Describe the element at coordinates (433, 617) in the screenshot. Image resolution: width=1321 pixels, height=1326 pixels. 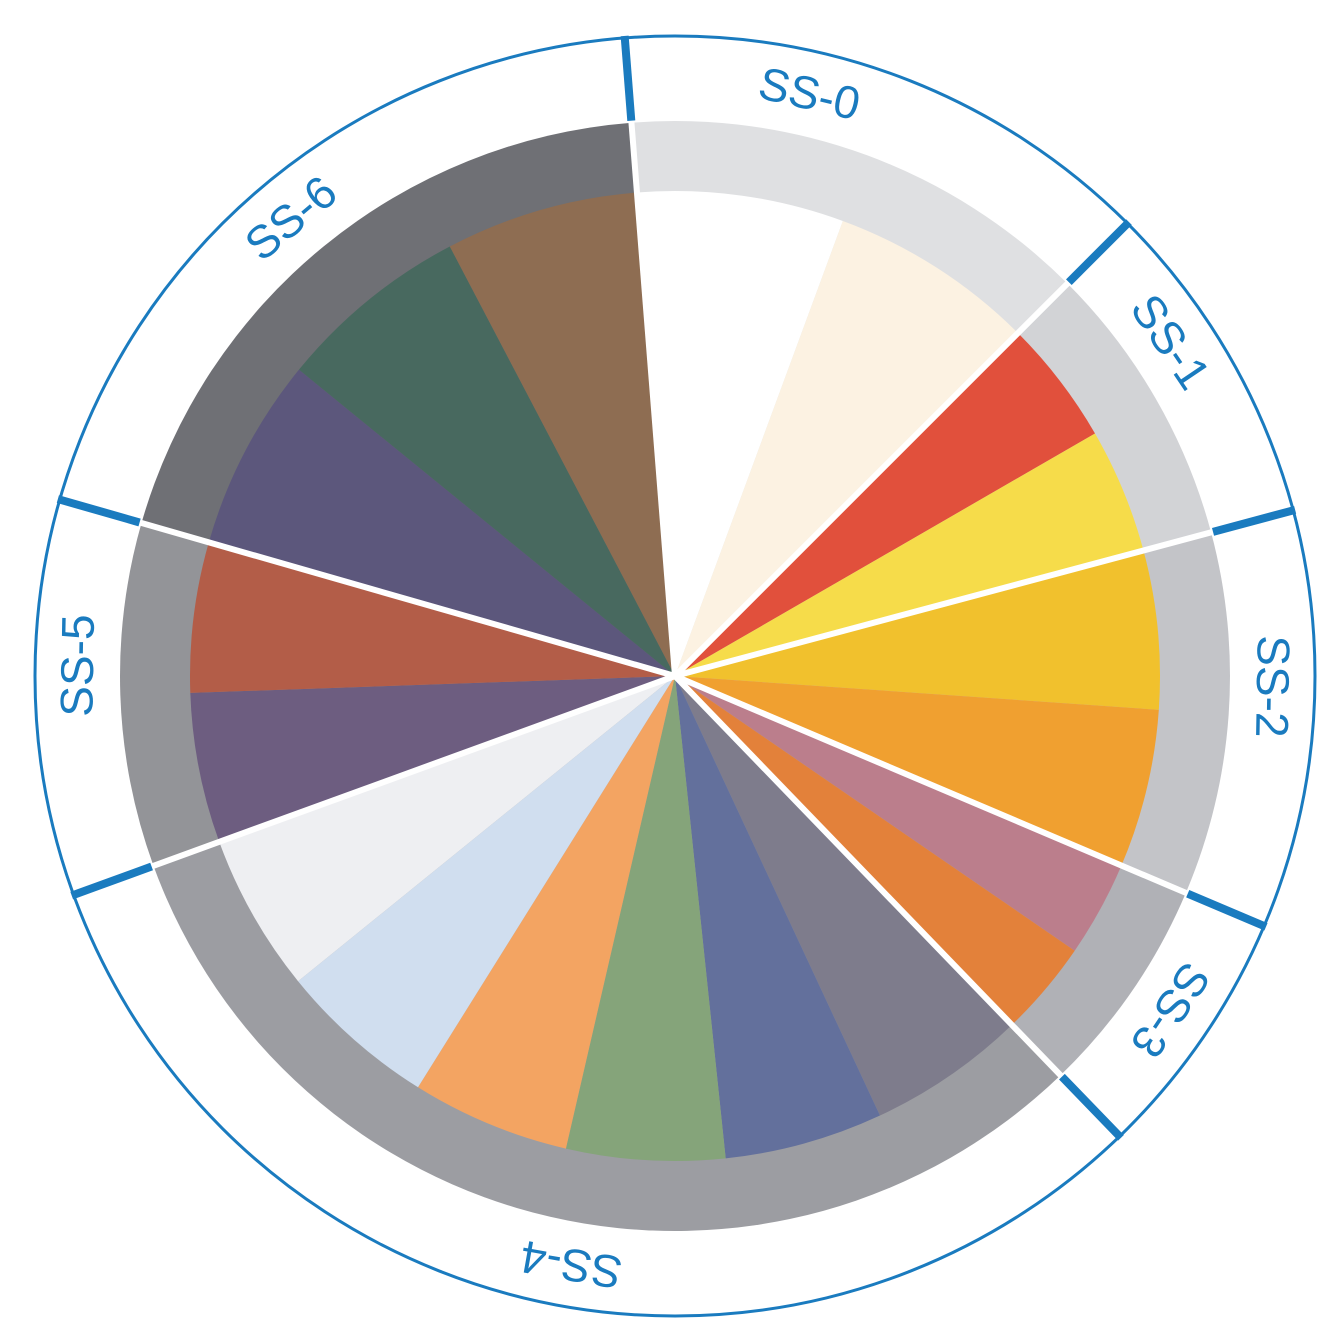
I see `wedge-rust` at that location.